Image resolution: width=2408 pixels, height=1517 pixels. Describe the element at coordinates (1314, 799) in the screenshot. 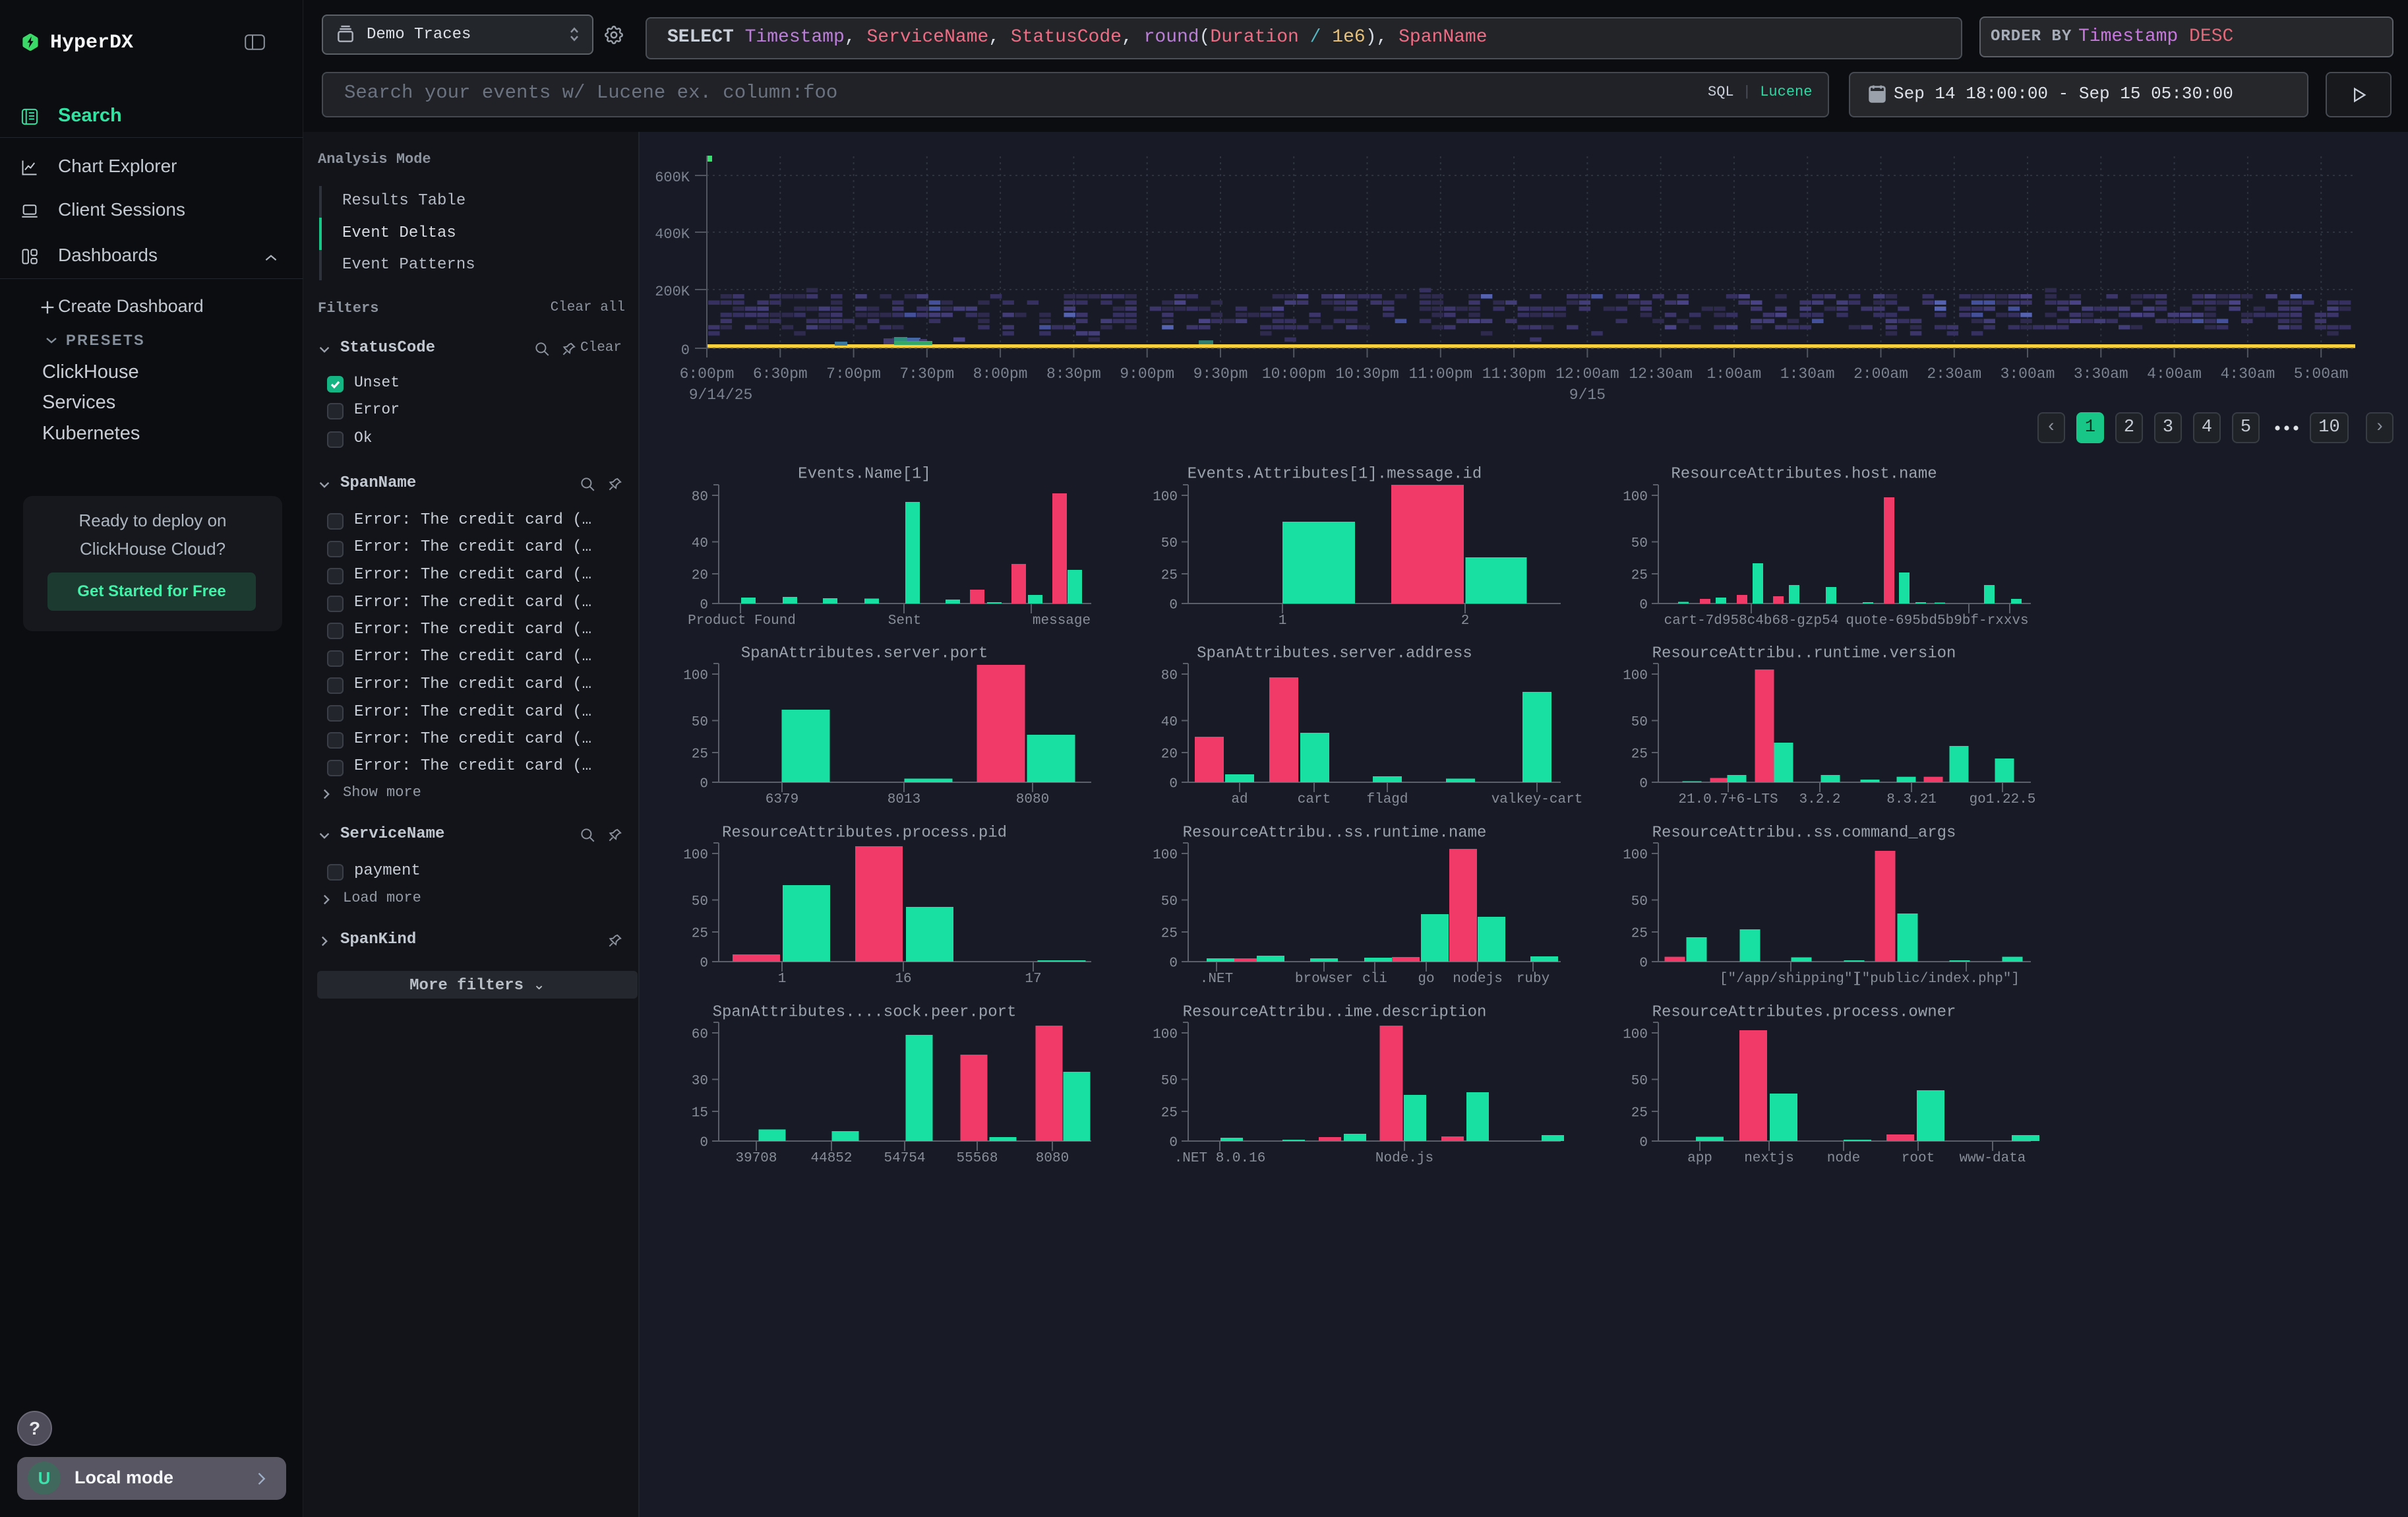

I see `svg-text: cart` at that location.